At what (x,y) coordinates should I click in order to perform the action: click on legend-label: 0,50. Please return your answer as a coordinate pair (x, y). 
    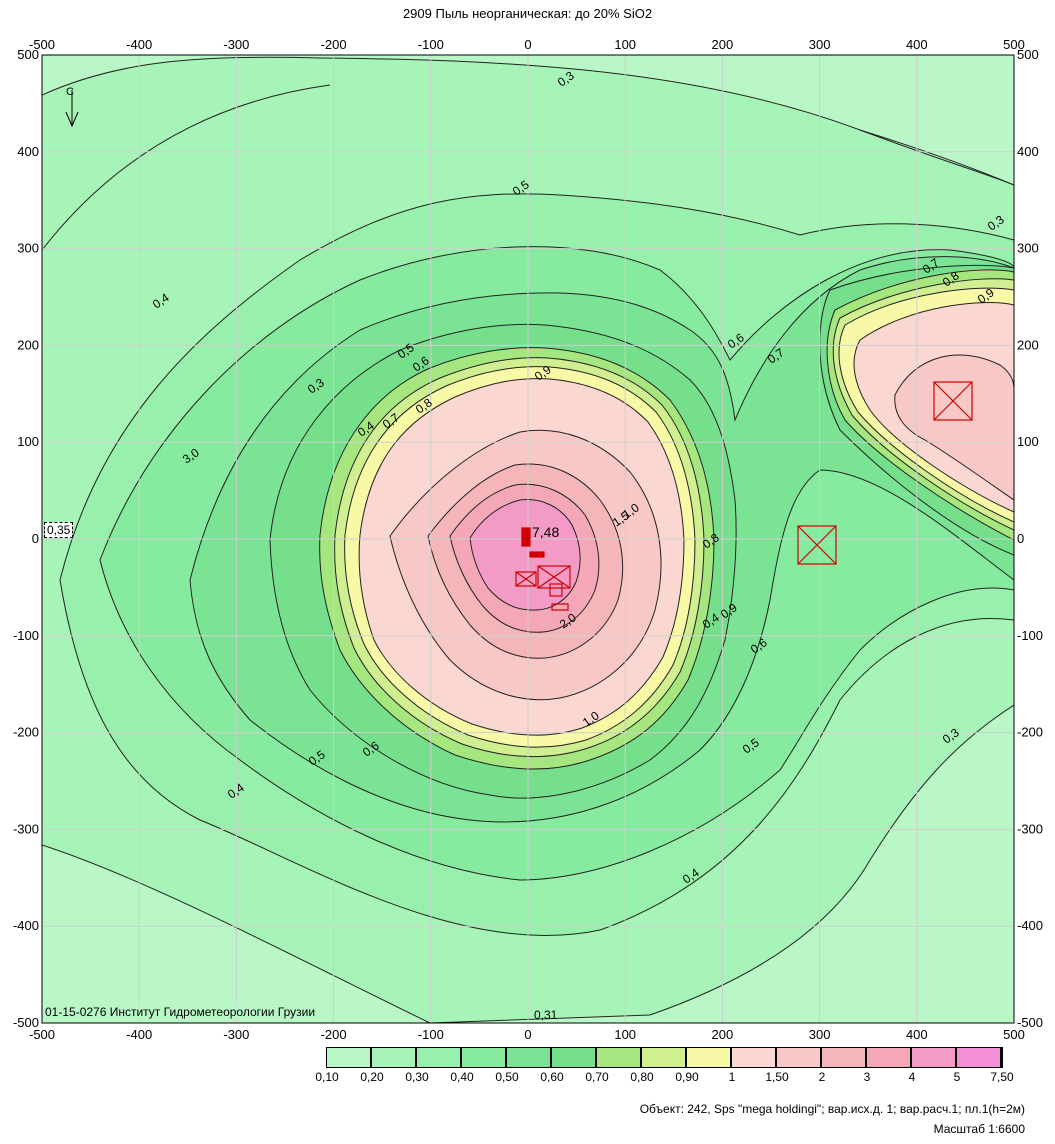
    Looking at the image, I should click on (507, 1077).